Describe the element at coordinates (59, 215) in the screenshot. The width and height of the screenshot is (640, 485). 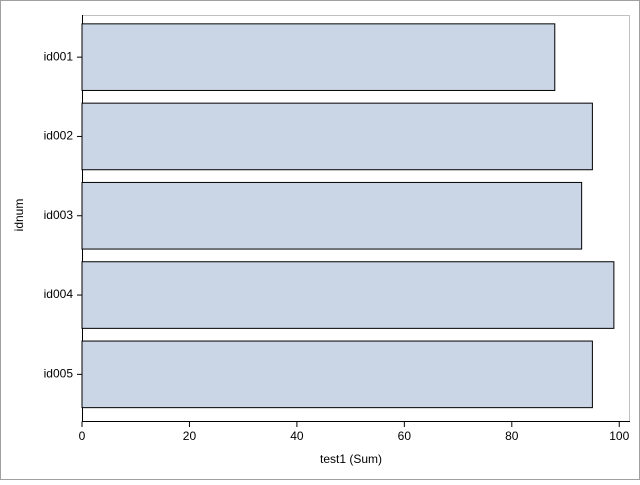
I see `y-tick-label: id003` at that location.